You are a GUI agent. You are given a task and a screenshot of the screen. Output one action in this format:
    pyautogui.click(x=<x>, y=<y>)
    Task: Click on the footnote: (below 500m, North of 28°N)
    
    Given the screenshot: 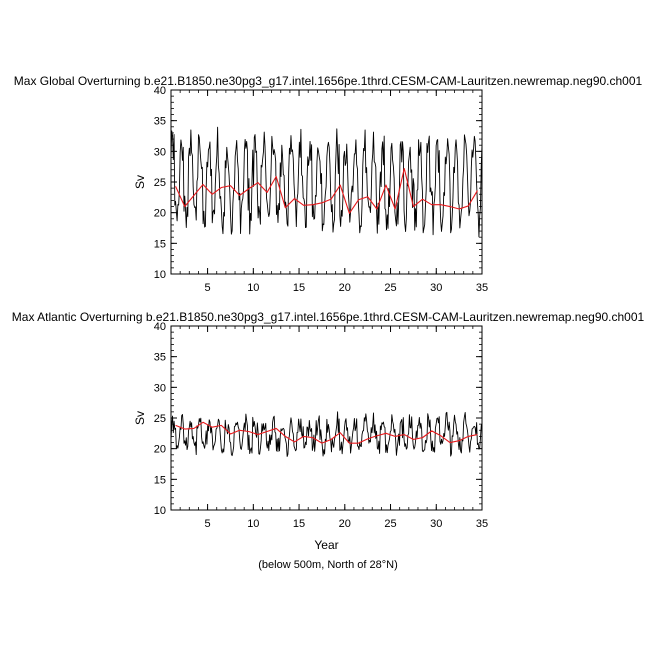 What is the action you would take?
    pyautogui.click(x=328, y=565)
    